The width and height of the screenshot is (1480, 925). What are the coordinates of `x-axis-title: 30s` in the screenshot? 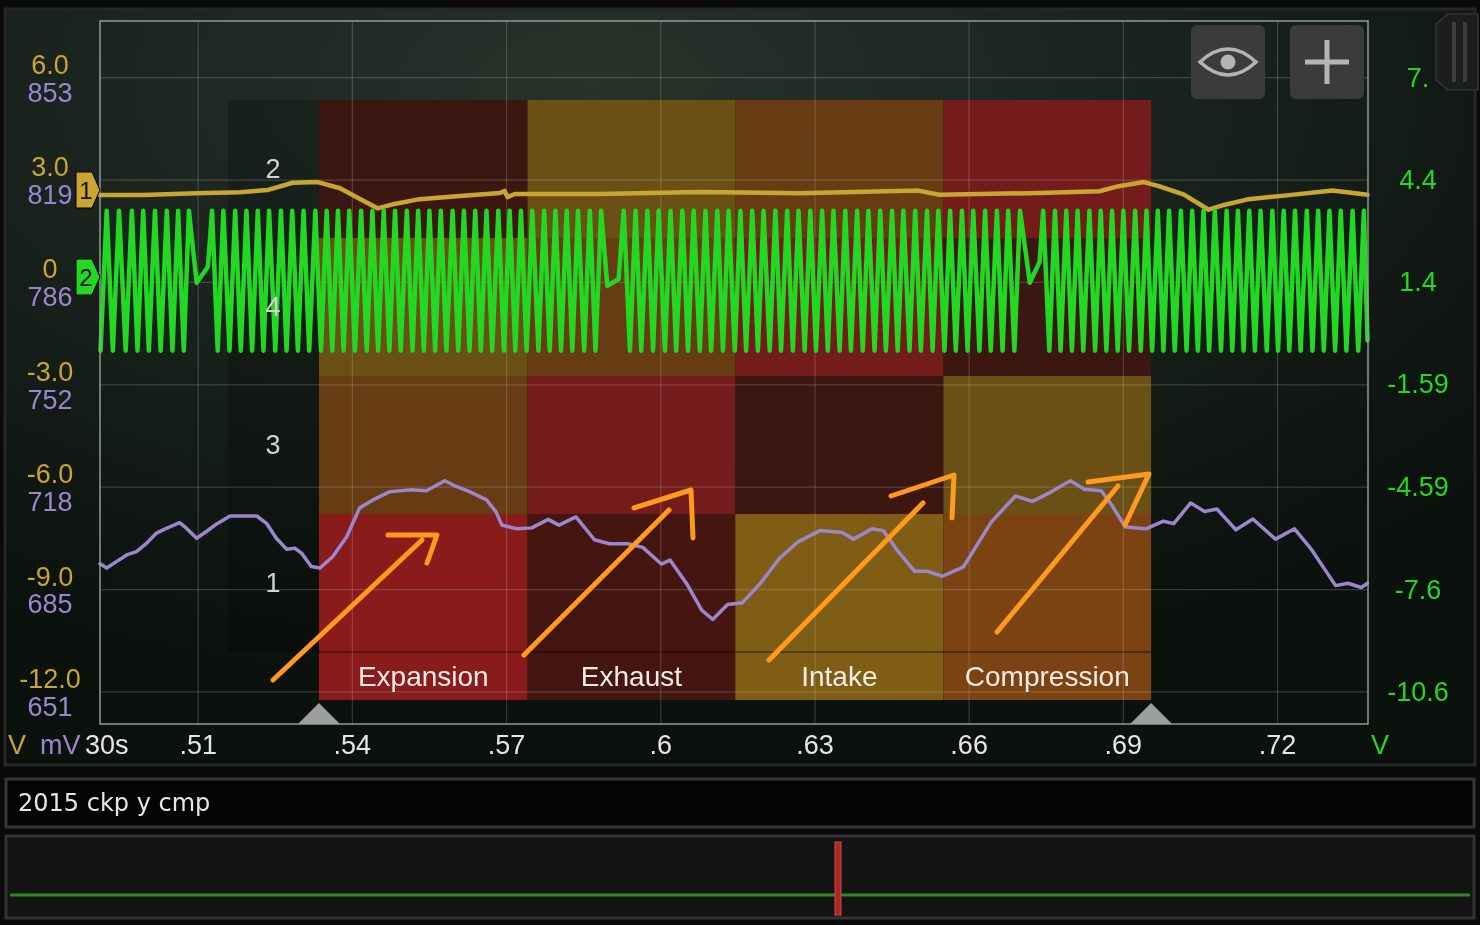 It's located at (107, 745).